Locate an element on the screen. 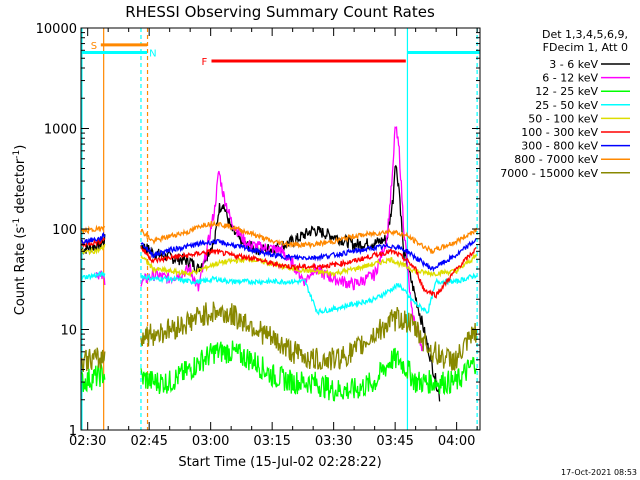  y-axis-label-end: ) is located at coordinates (20, 147).